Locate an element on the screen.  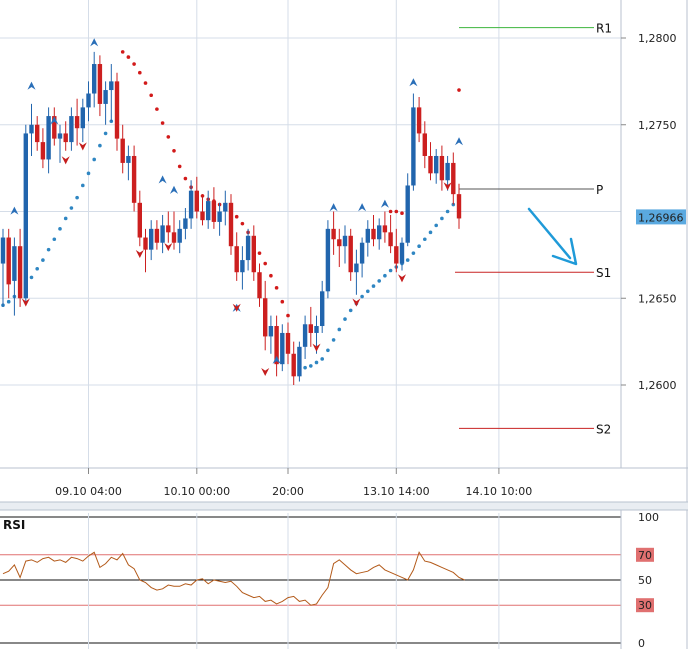
rsi-line is located at coordinates (233, 578).